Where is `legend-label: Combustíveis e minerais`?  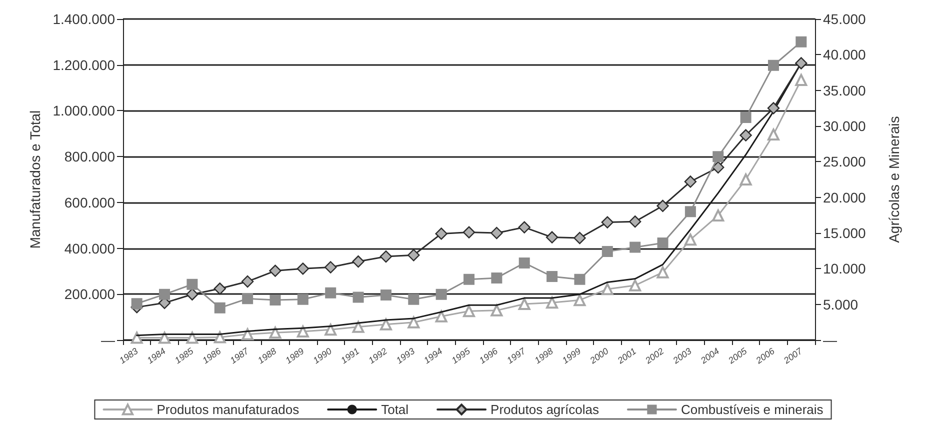
legend-label: Combustíveis e minerais is located at coordinates (752, 409).